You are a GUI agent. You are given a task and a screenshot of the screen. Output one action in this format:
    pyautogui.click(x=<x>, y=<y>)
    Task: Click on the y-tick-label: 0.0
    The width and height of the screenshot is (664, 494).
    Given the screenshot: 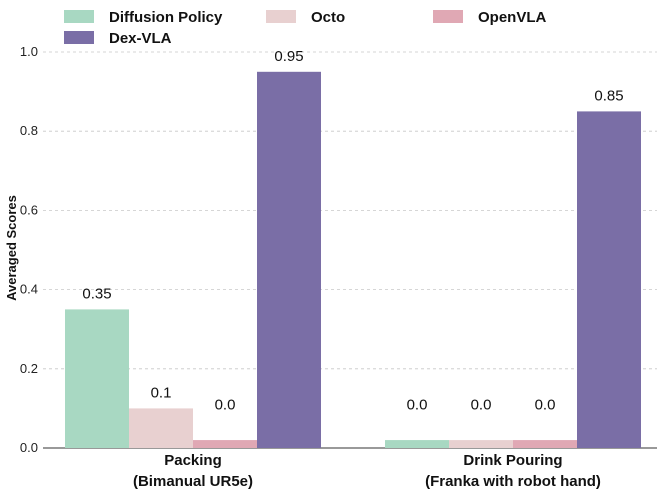 What is the action you would take?
    pyautogui.click(x=29, y=447)
    